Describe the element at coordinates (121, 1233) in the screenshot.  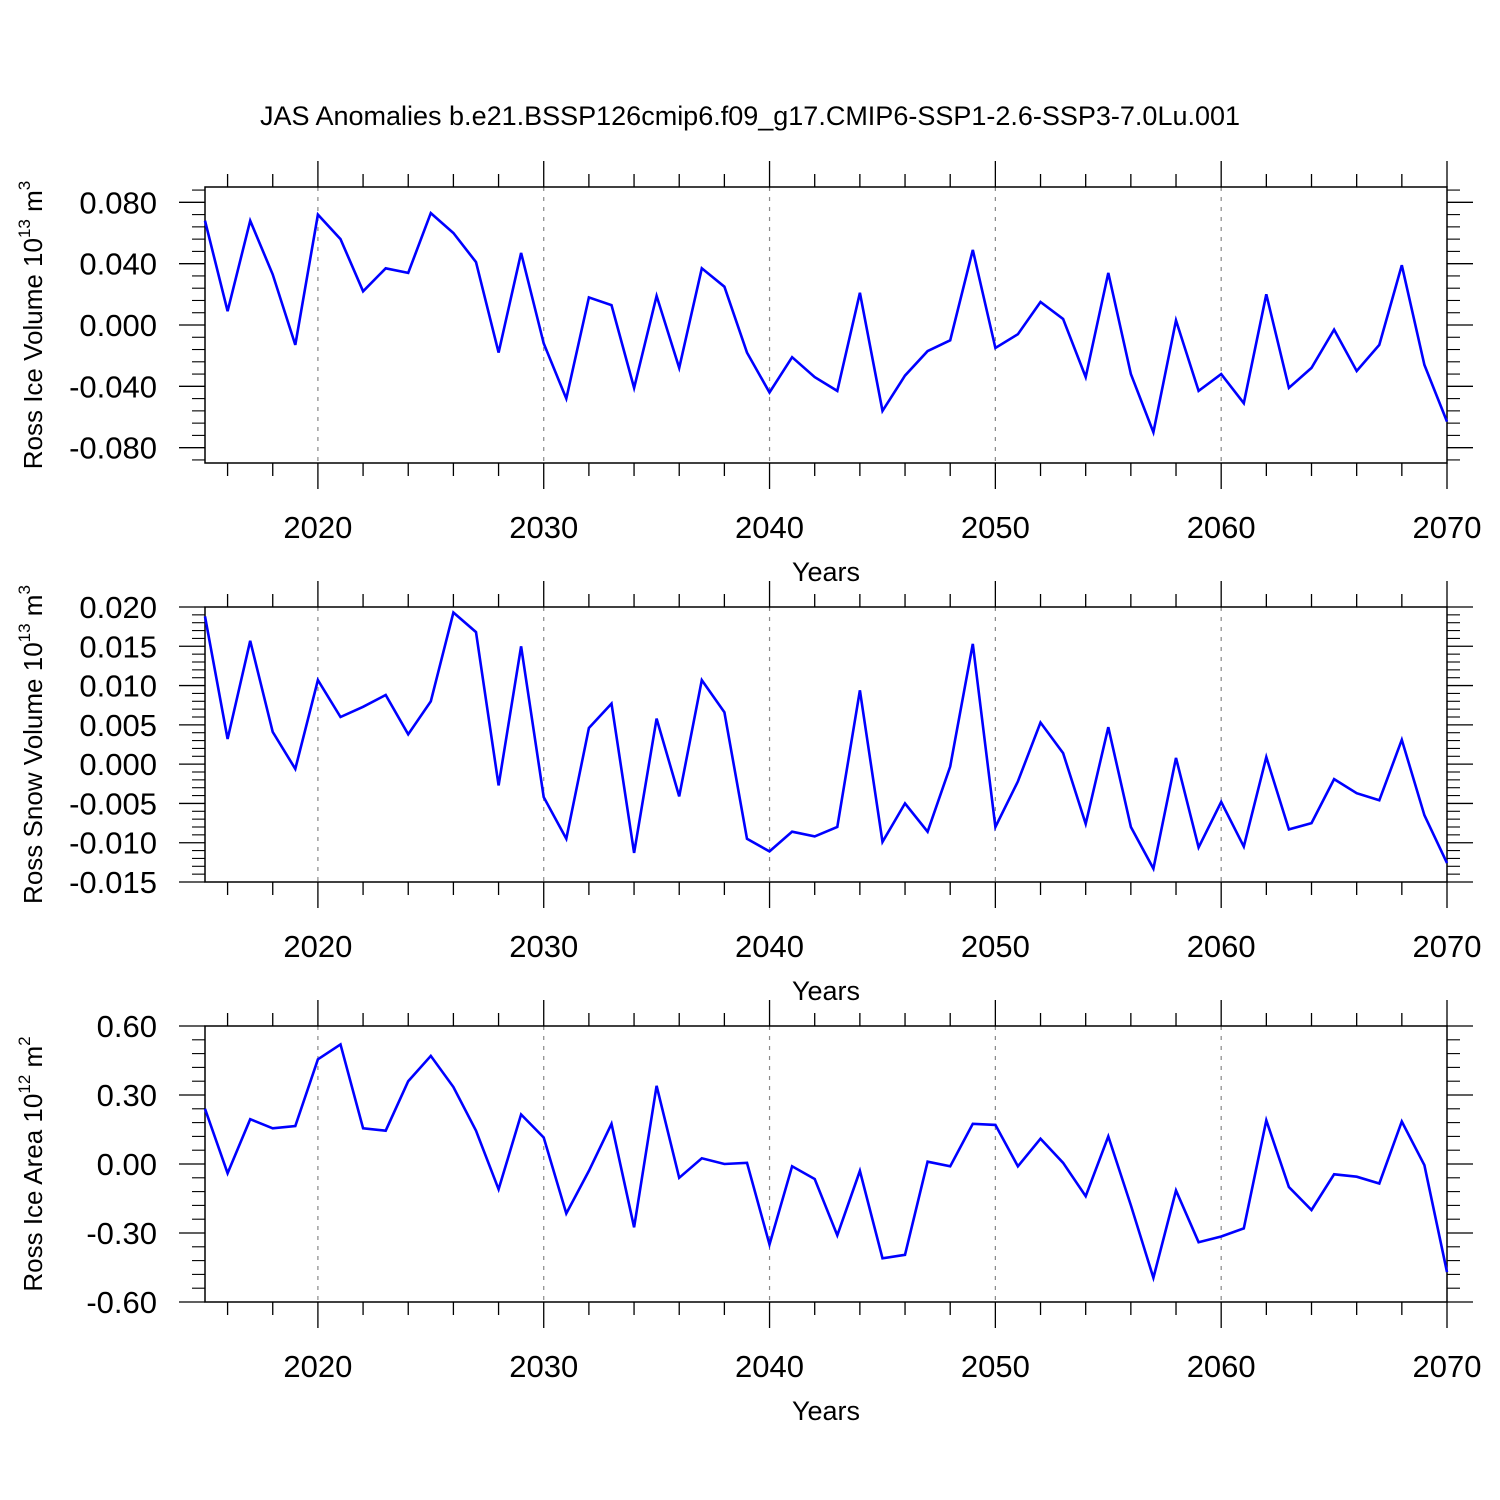
I see `y-tick-label: -0.30` at that location.